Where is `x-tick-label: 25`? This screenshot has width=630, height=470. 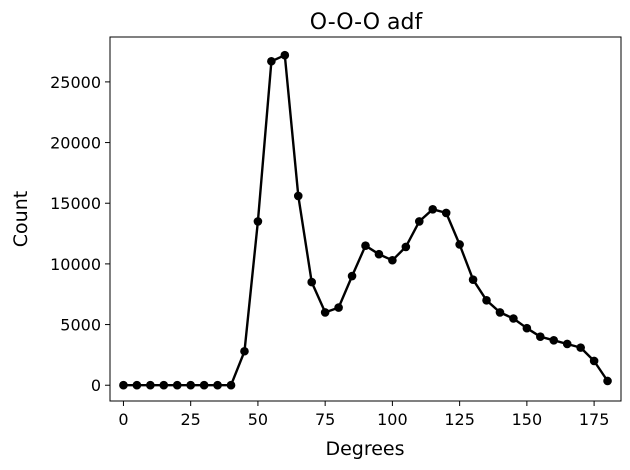 x-tick-label: 25 is located at coordinates (191, 419).